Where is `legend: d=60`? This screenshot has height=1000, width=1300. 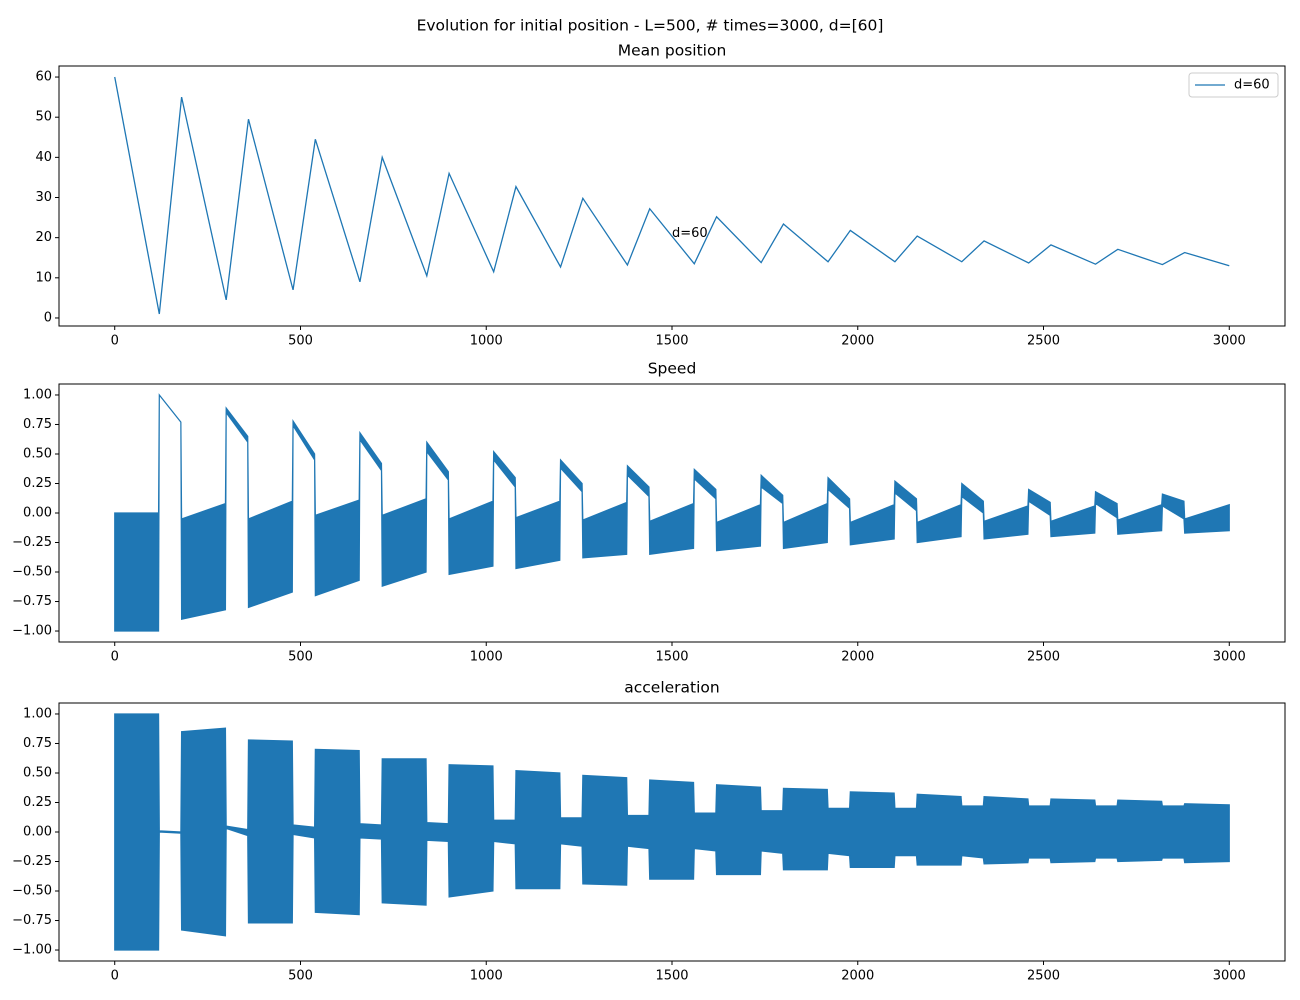
legend: d=60 is located at coordinates (1233, 85).